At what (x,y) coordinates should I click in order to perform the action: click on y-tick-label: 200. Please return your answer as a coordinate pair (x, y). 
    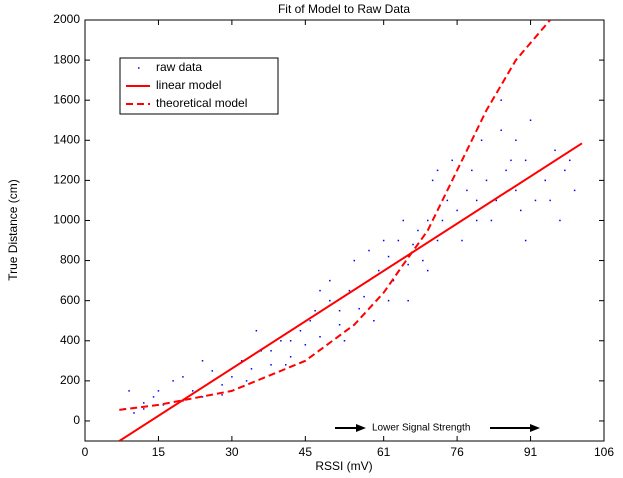
    Looking at the image, I should click on (70, 380).